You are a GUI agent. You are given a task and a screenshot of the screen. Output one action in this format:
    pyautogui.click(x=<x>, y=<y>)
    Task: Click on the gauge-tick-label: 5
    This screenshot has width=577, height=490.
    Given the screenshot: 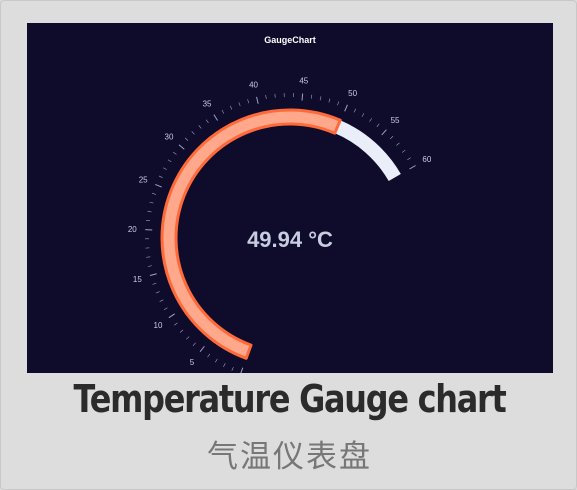 What is the action you would take?
    pyautogui.click(x=192, y=362)
    